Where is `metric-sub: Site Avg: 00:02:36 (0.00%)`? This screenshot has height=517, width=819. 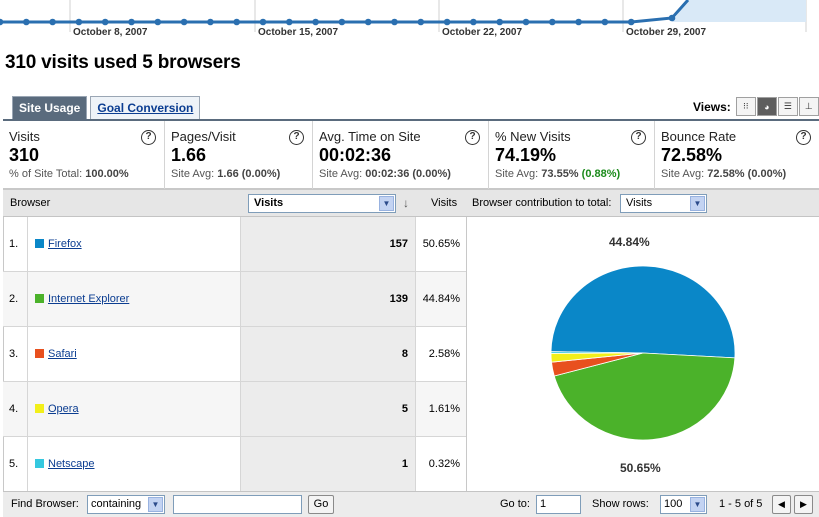 metric-sub: Site Avg: 00:02:36 (0.00%) is located at coordinates (385, 174).